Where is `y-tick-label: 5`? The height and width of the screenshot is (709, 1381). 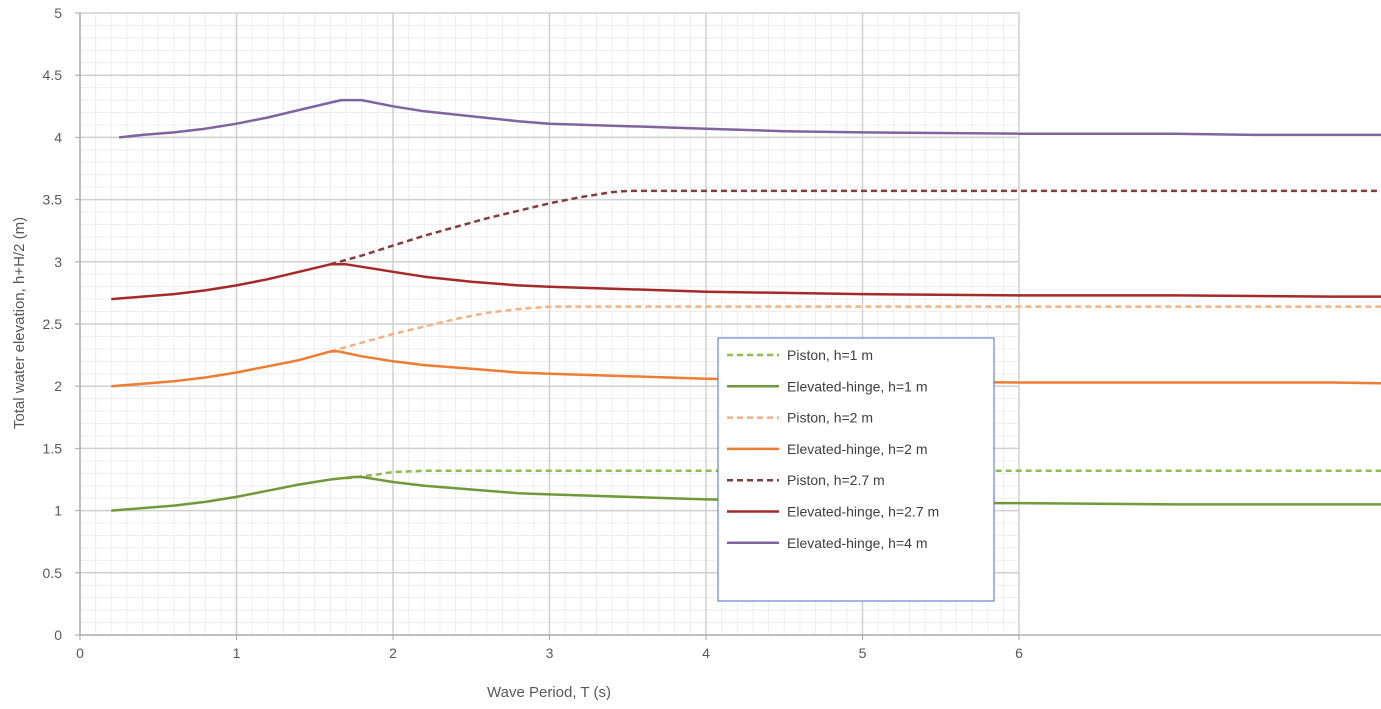 y-tick-label: 5 is located at coordinates (58, 13).